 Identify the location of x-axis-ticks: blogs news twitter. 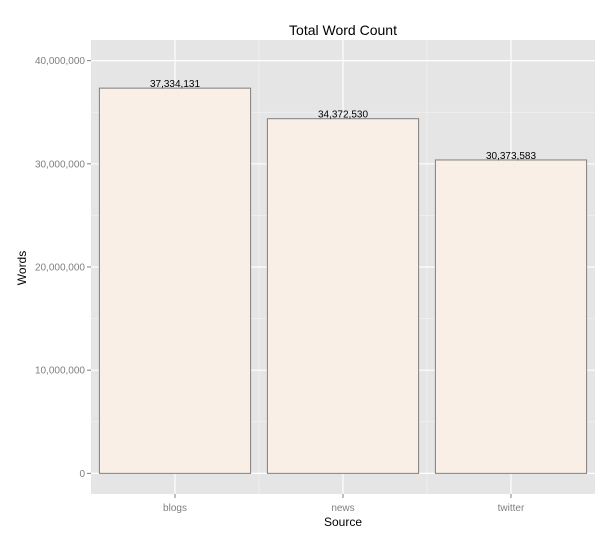
(344, 504).